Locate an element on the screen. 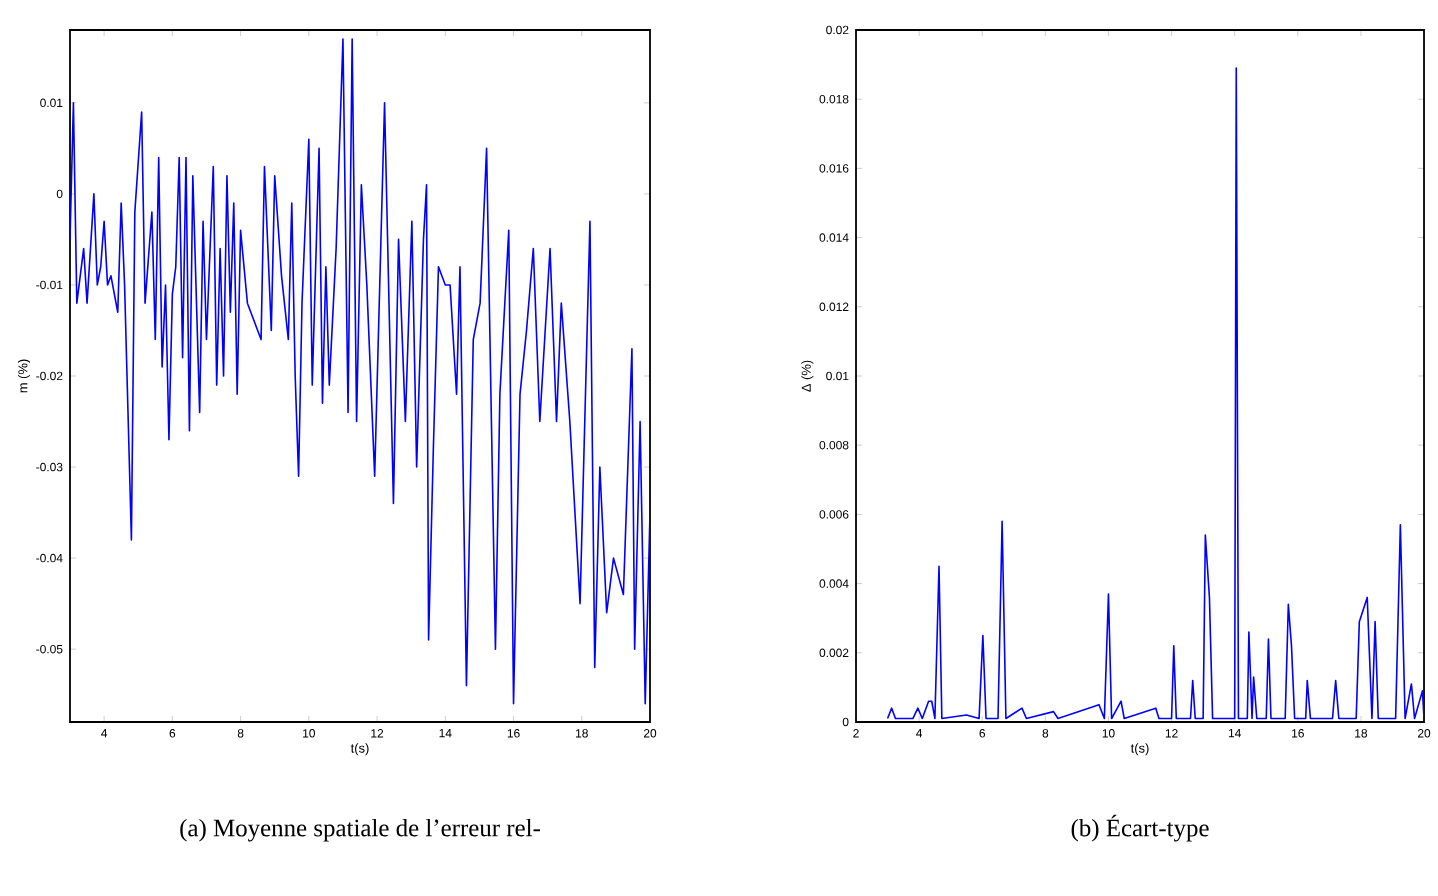 This screenshot has width=1438, height=896. text: (a) Moyenne spatiale de l’erreur rel- is located at coordinates (360, 830).